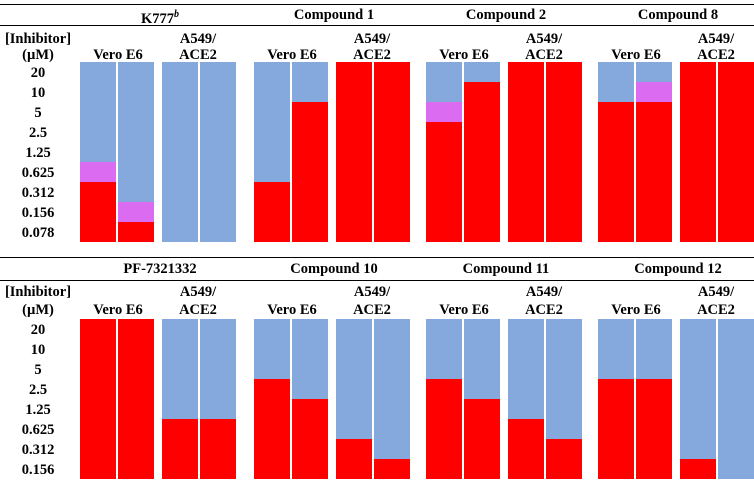 The image size is (754, 480). I want to click on inhibitor-label: [Inhibitor], so click(38, 39).